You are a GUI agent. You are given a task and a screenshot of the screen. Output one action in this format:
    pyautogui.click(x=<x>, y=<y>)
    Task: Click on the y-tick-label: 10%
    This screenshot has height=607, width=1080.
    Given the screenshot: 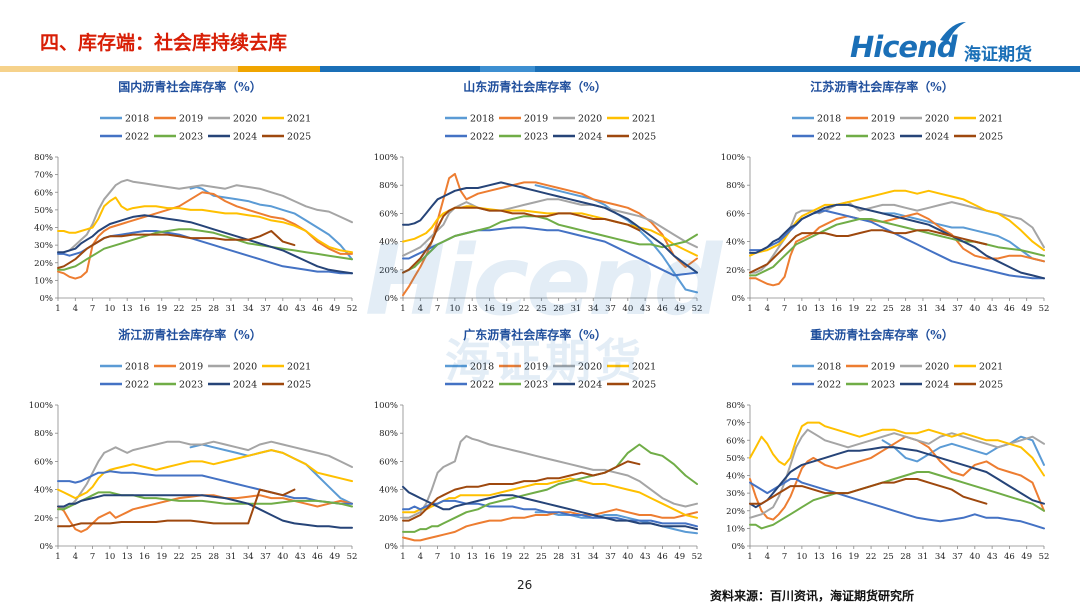 What is the action you would take?
    pyautogui.click(x=735, y=529)
    